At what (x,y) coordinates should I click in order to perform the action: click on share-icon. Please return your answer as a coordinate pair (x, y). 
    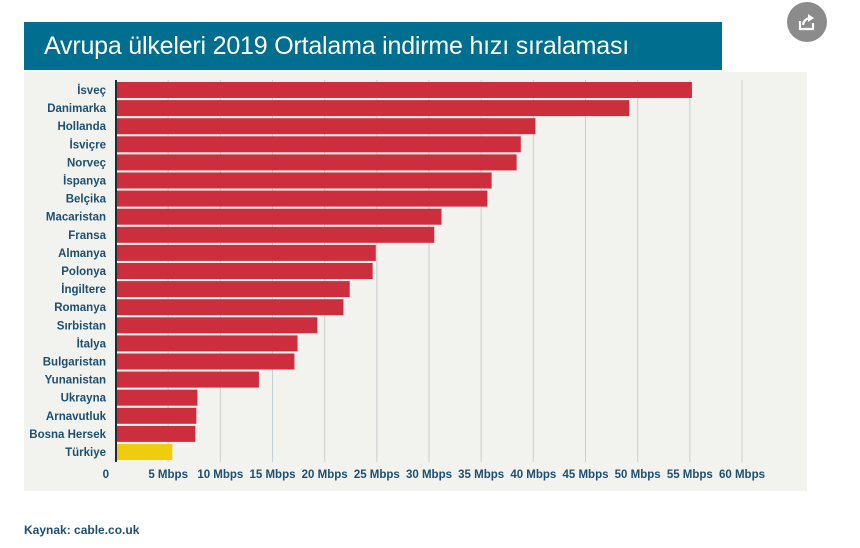
    Looking at the image, I should click on (806, 22).